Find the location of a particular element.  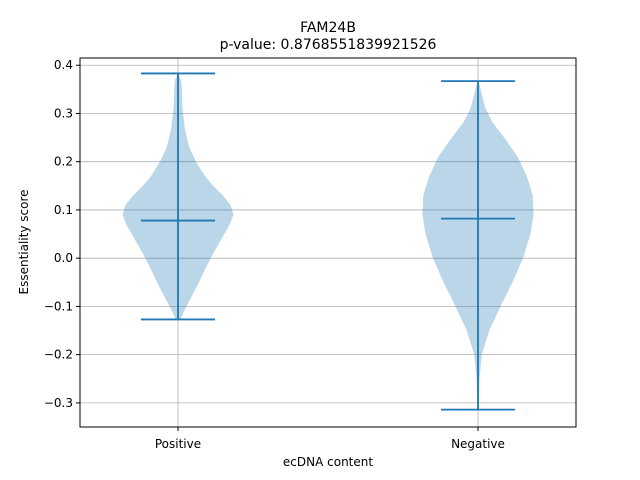

x-tick-label: Positive is located at coordinates (178, 444).